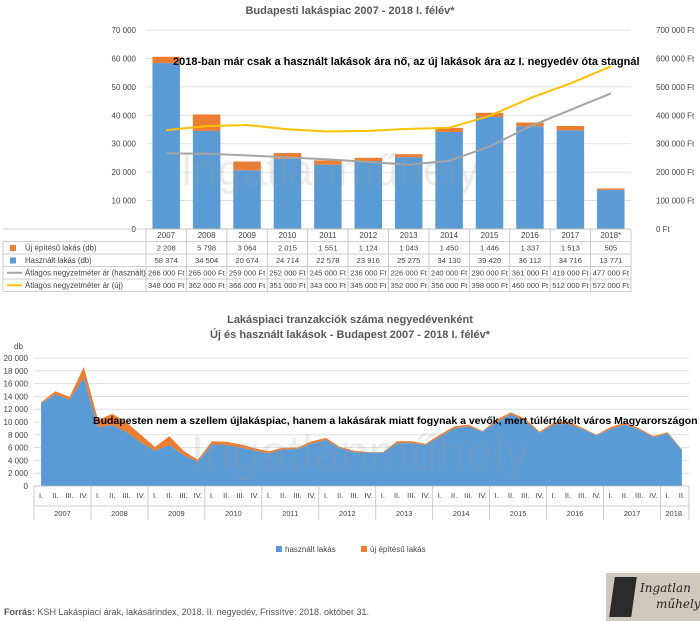 This screenshot has width=700, height=621. What do you see at coordinates (61, 248) in the screenshot?
I see `chart1-legend-label: Új építésű lakás (db)` at bounding box center [61, 248].